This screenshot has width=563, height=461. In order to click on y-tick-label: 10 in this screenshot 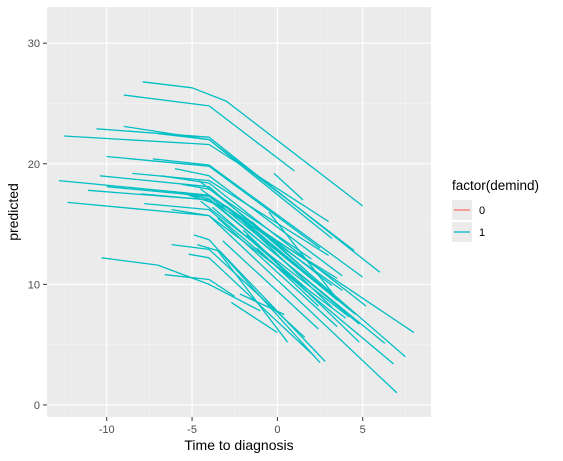, I will do `click(34, 285)`.